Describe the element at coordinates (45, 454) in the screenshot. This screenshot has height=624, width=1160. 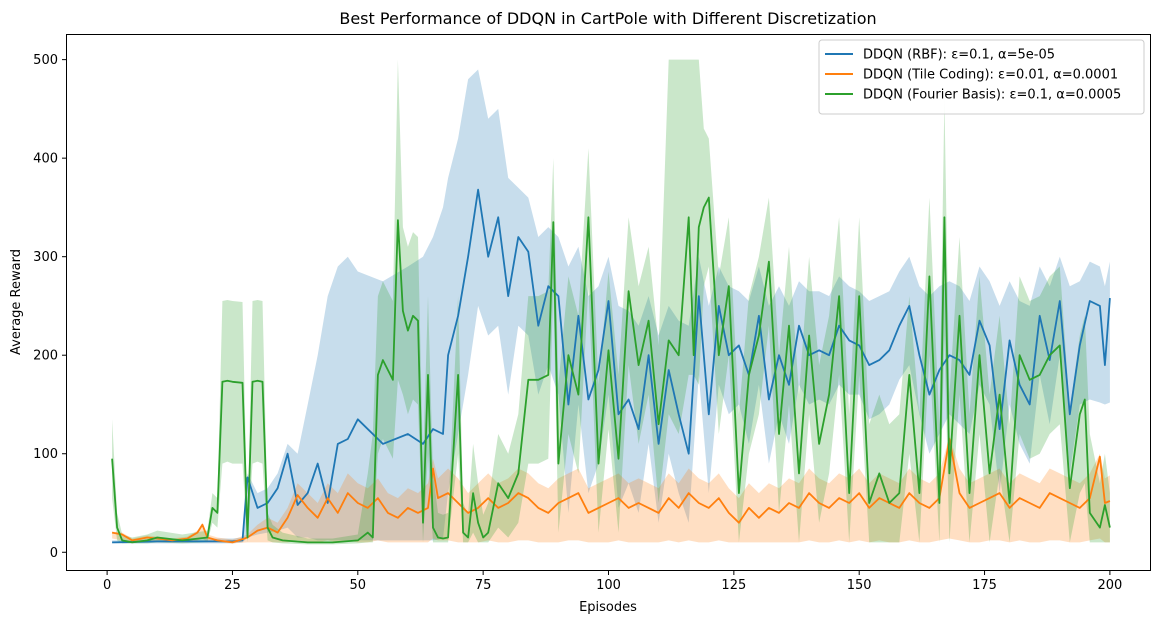
I see `y-tick-label: 100` at that location.